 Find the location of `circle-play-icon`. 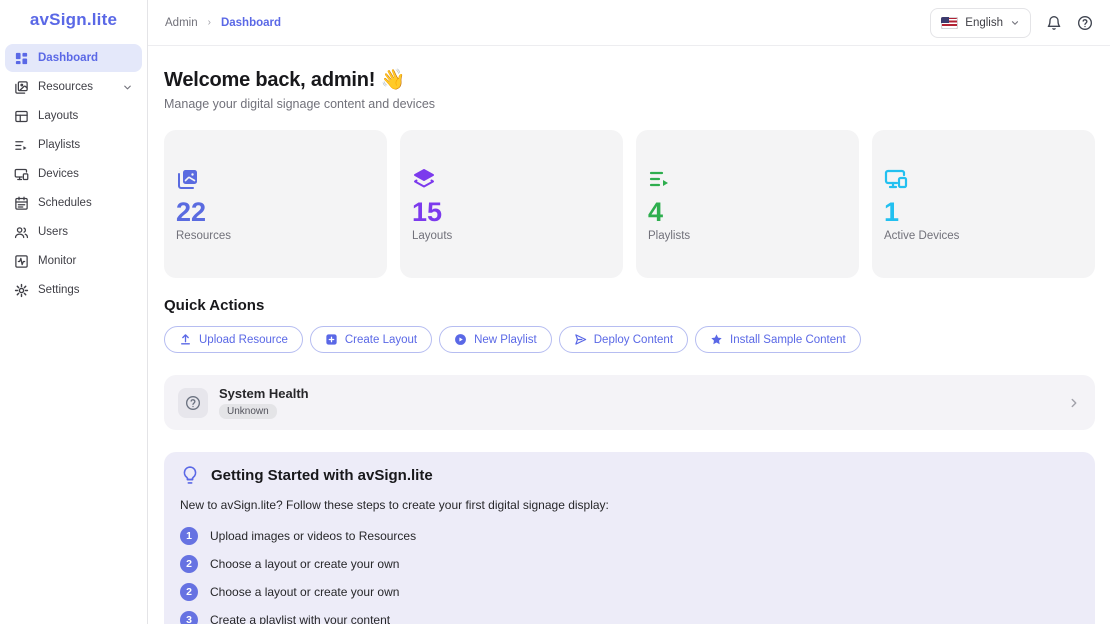

circle-play-icon is located at coordinates (461, 339).